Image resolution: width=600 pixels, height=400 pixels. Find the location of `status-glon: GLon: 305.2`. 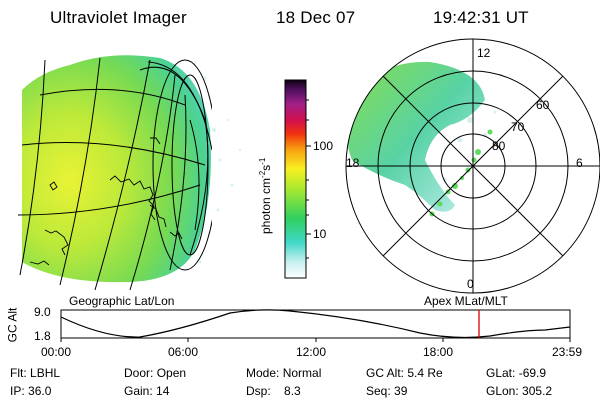

status-glon: GLon: 305.2 is located at coordinates (519, 391).